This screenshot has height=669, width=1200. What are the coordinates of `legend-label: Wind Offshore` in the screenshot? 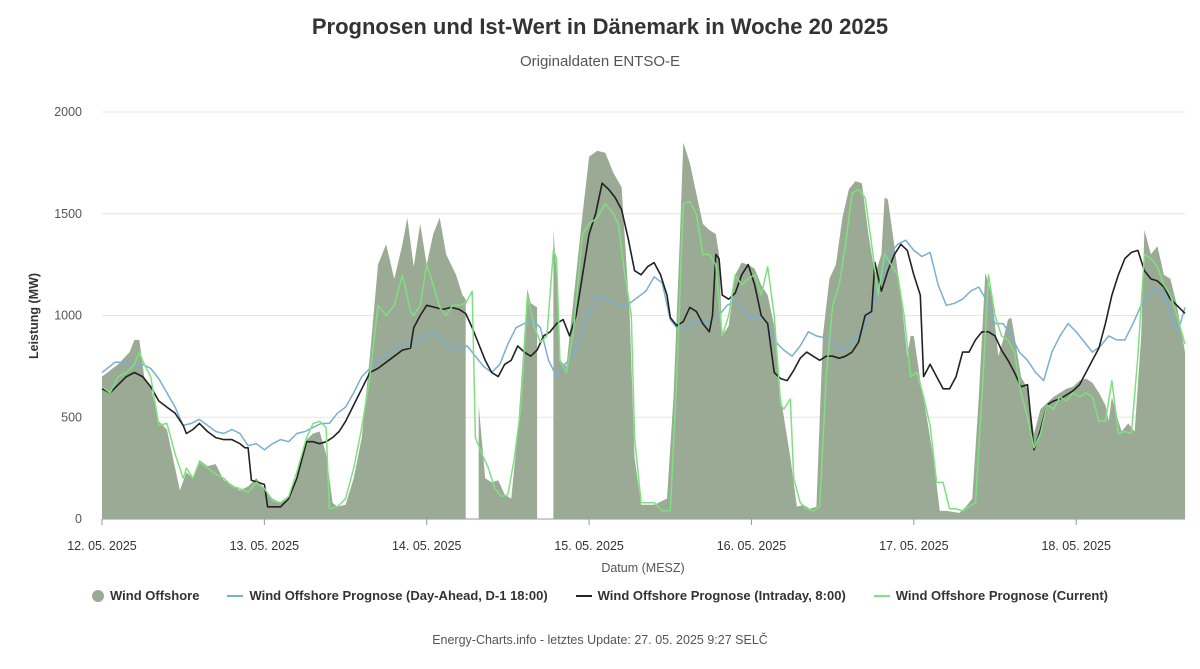 It's located at (155, 595).